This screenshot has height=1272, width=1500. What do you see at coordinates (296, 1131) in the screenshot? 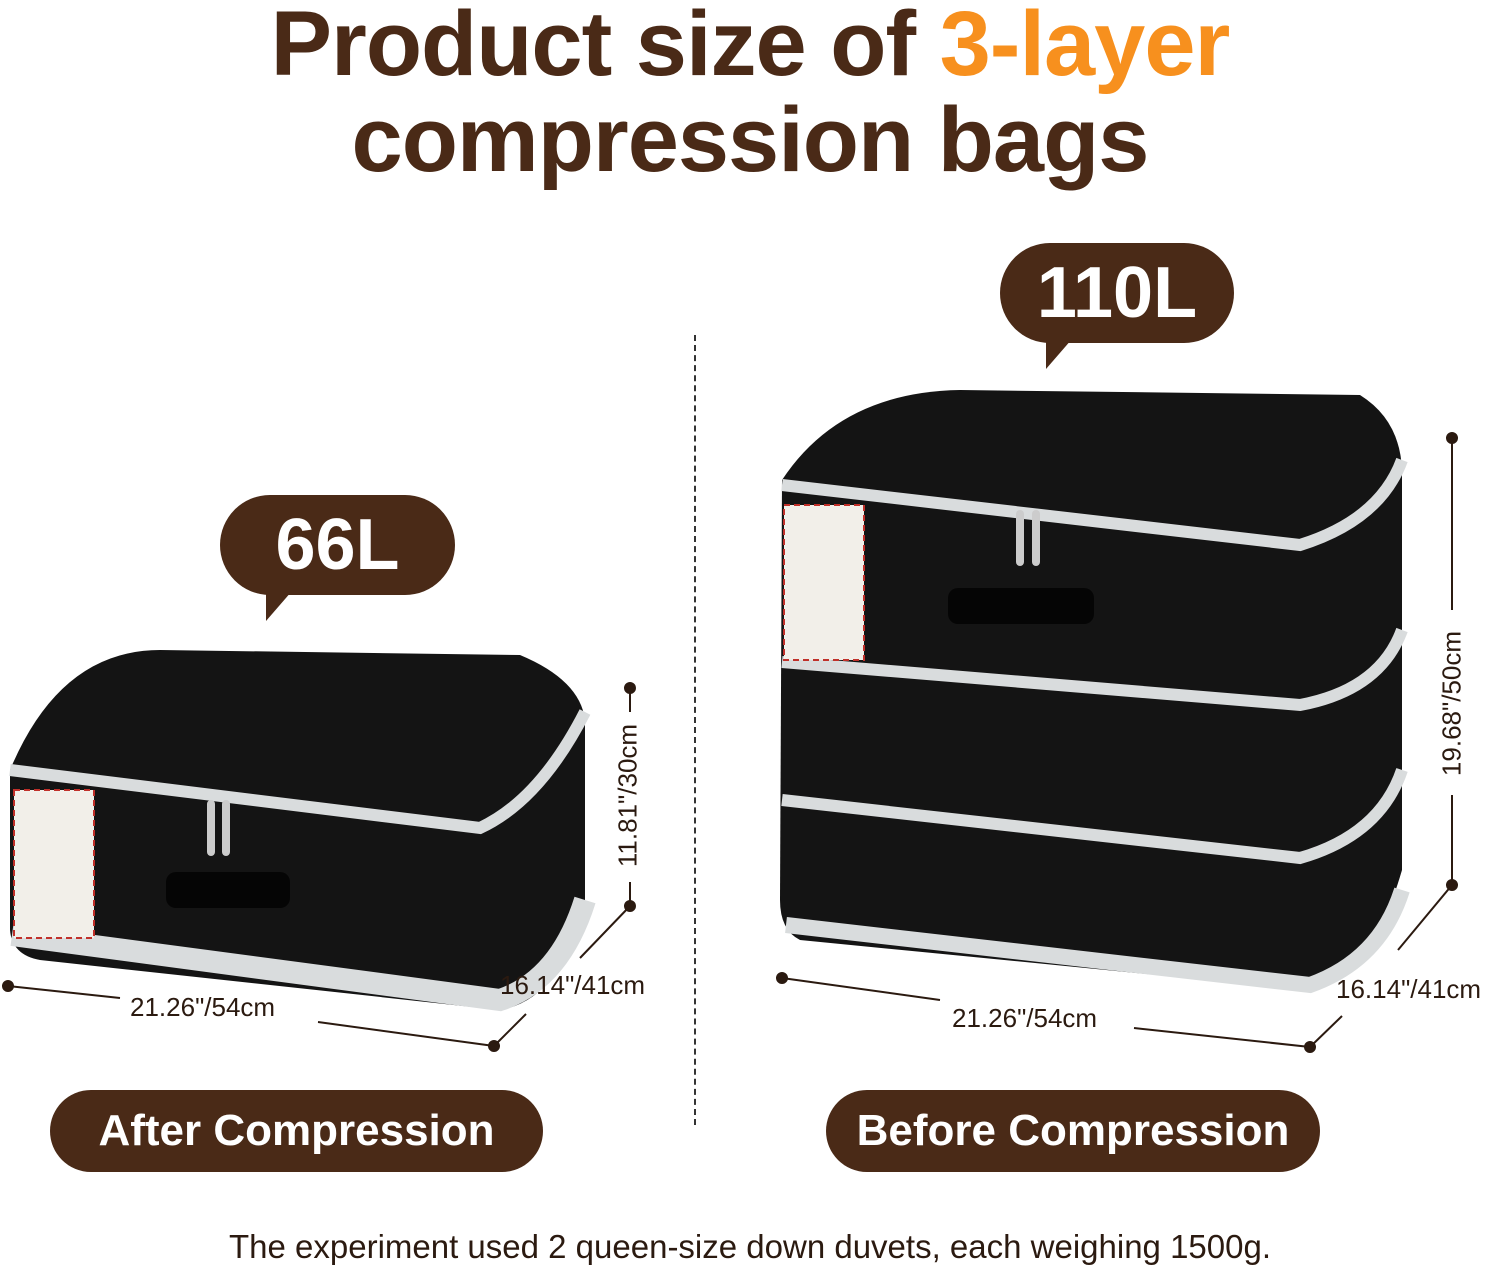
I see `after-compression-label: After Compression` at bounding box center [296, 1131].